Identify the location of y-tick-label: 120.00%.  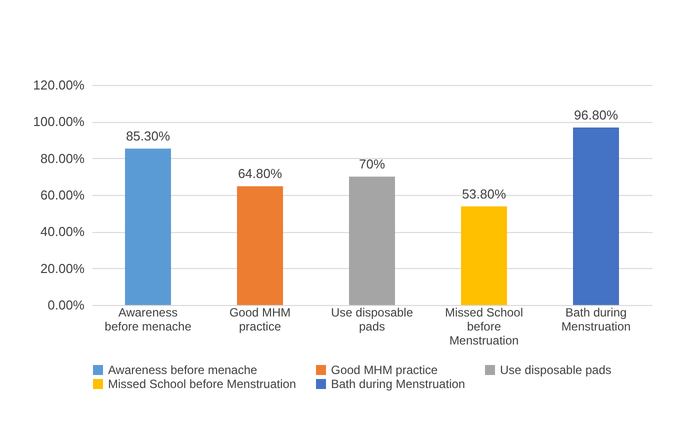
(59, 85).